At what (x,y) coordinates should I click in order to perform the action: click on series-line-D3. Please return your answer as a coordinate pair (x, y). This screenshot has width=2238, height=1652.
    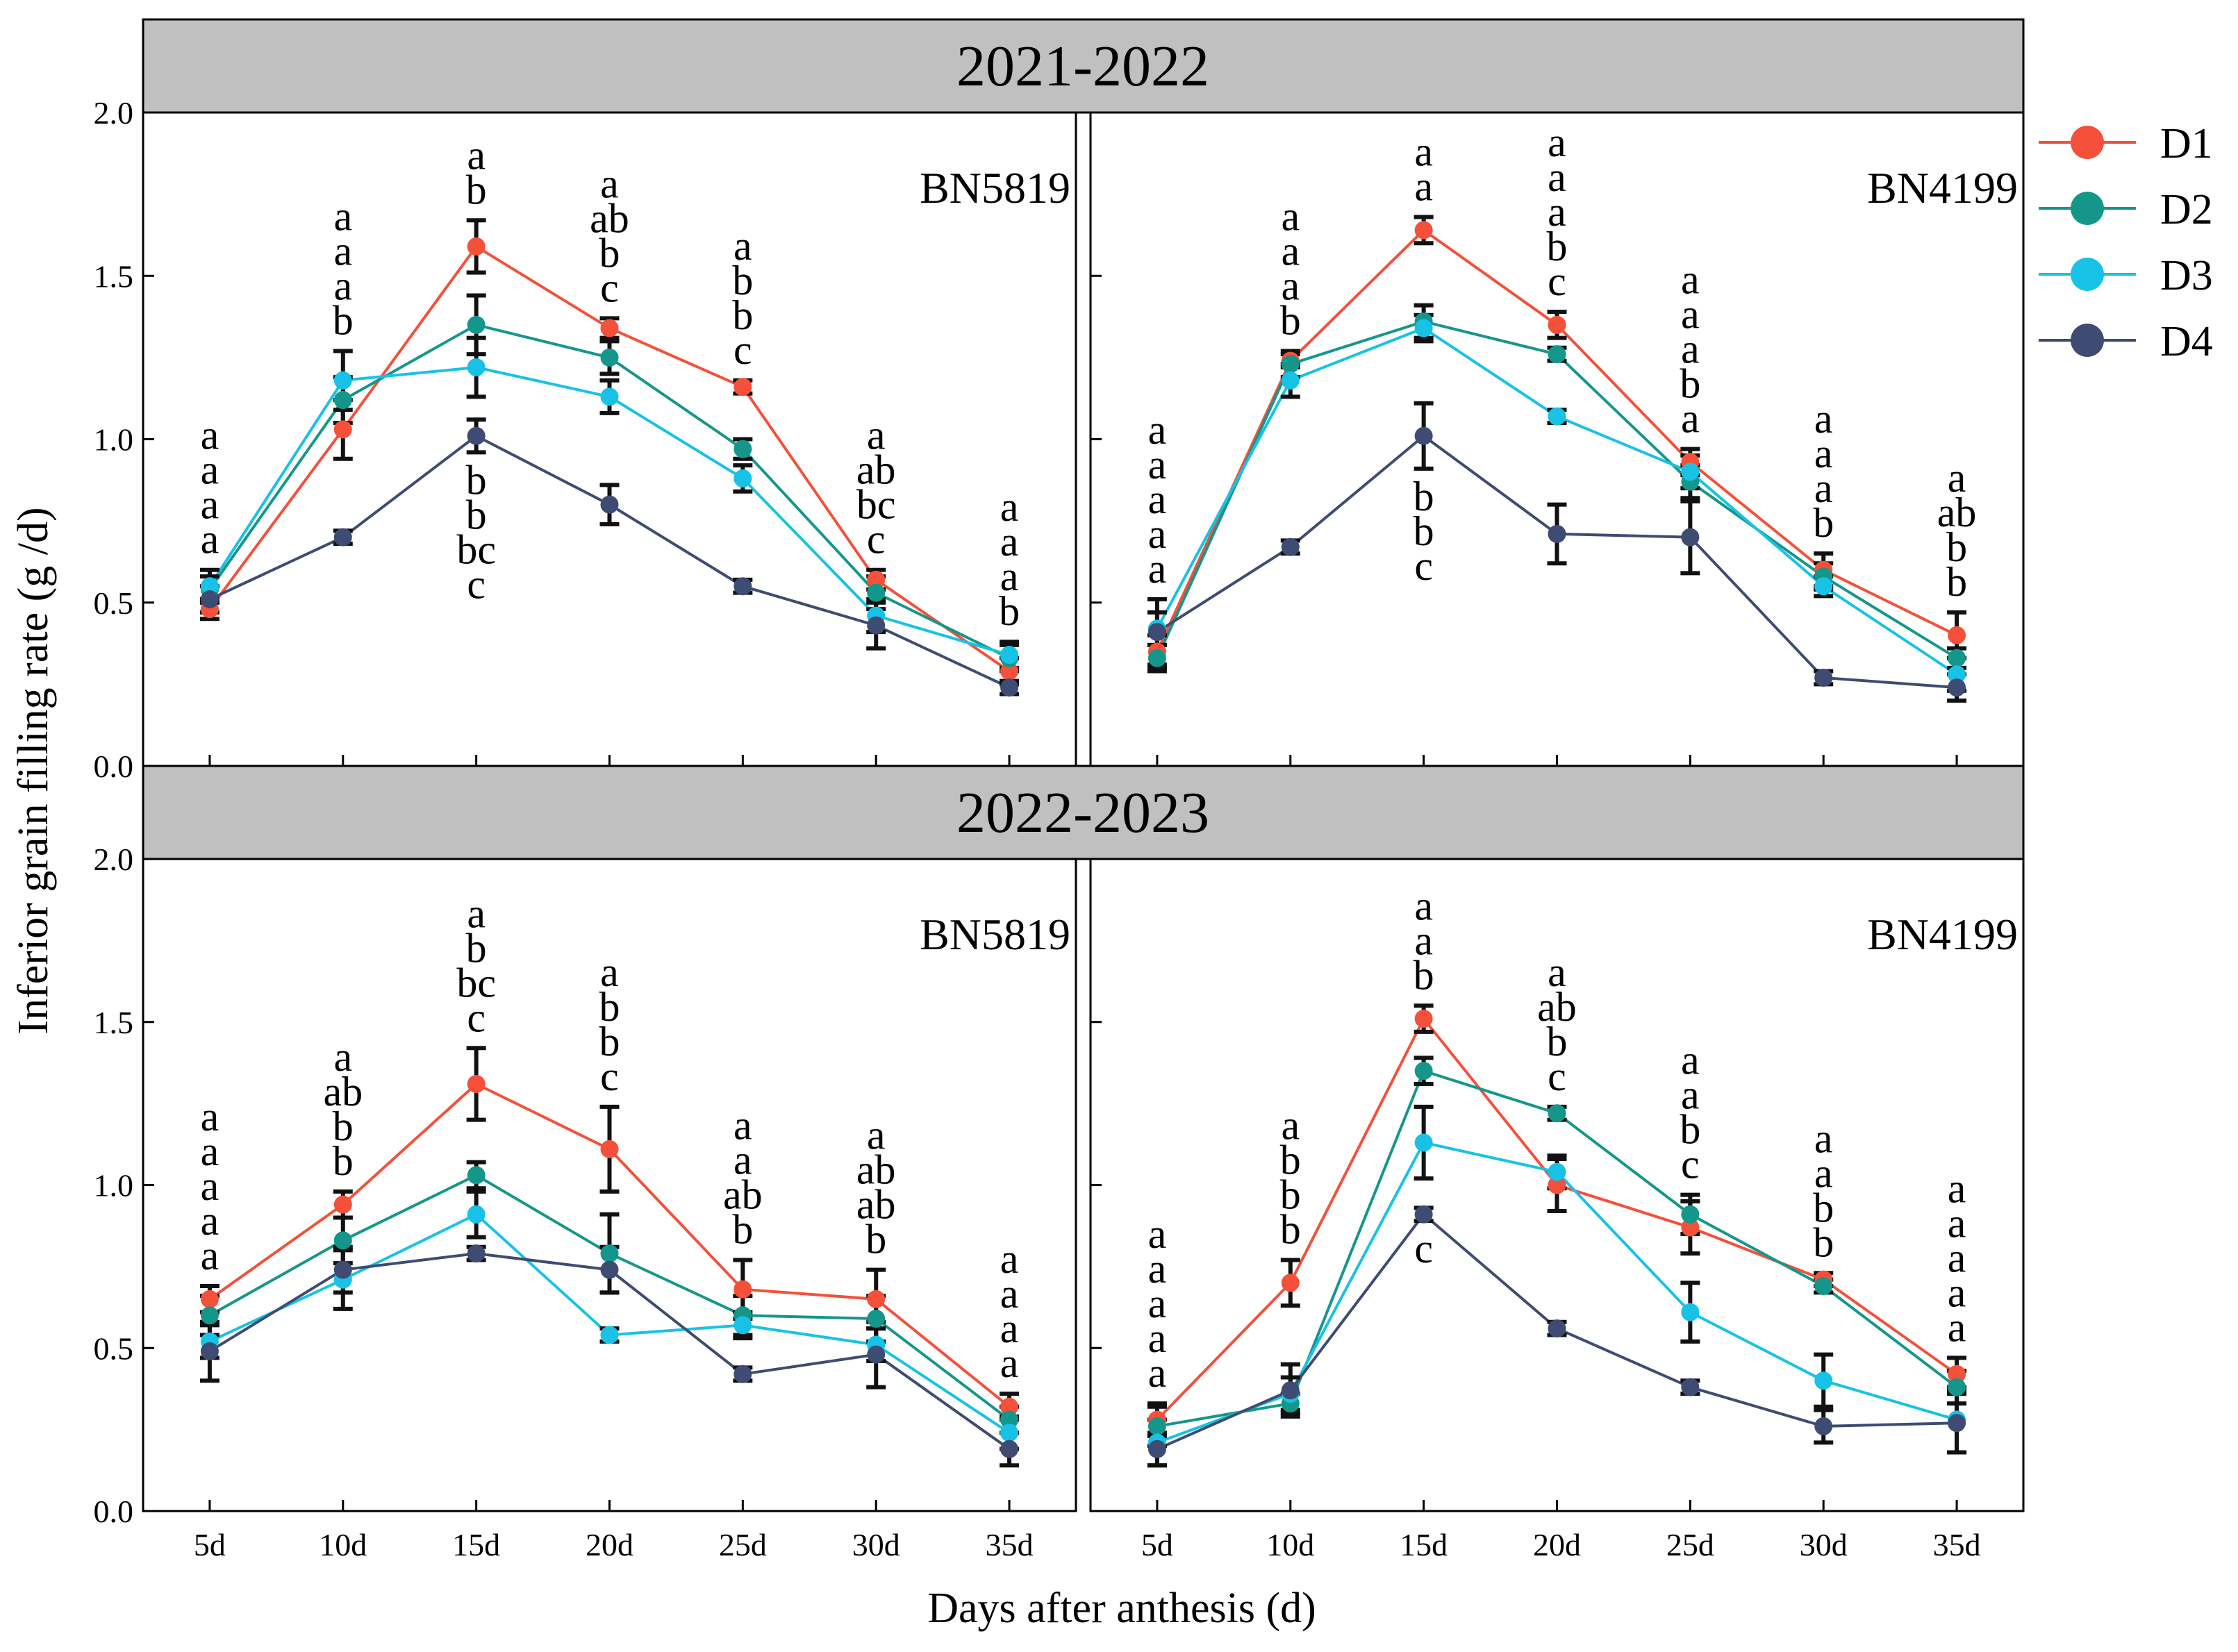
    Looking at the image, I should click on (1557, 501).